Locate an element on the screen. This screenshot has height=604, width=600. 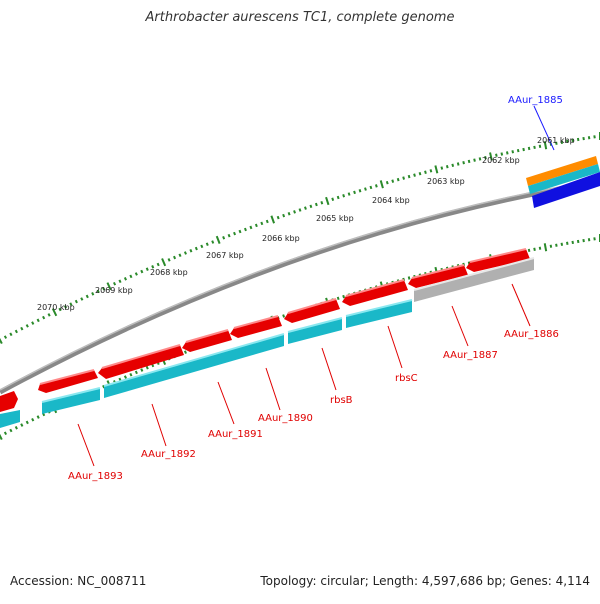
gene-label: AAur_1887 is located at coordinates (470, 355).